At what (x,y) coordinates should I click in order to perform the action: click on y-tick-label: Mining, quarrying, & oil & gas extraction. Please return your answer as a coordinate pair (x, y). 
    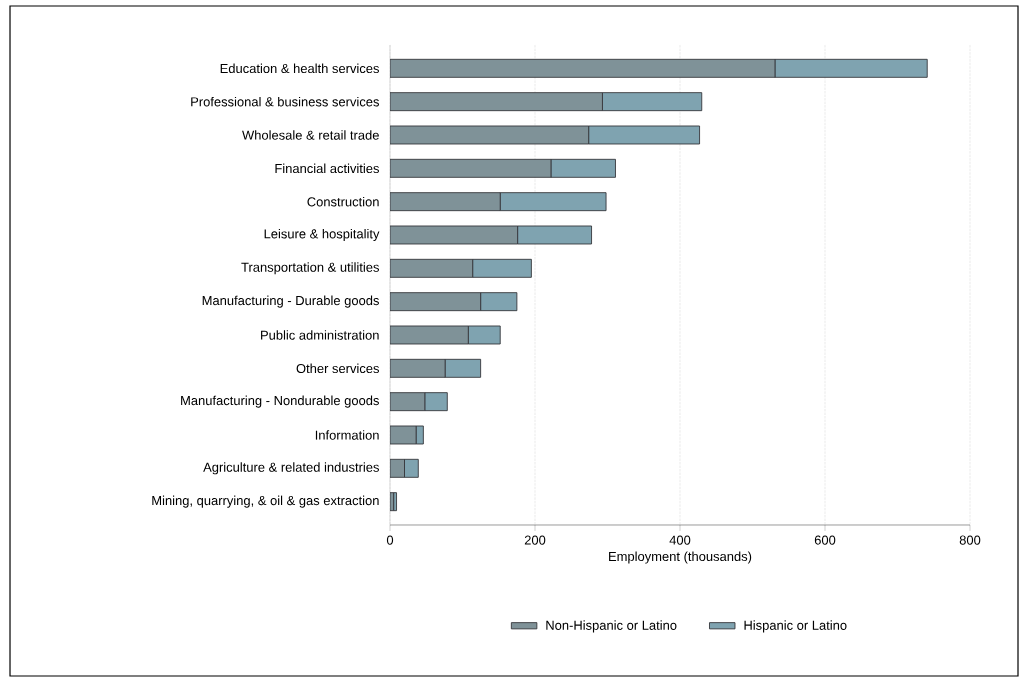
    Looking at the image, I should click on (265, 501).